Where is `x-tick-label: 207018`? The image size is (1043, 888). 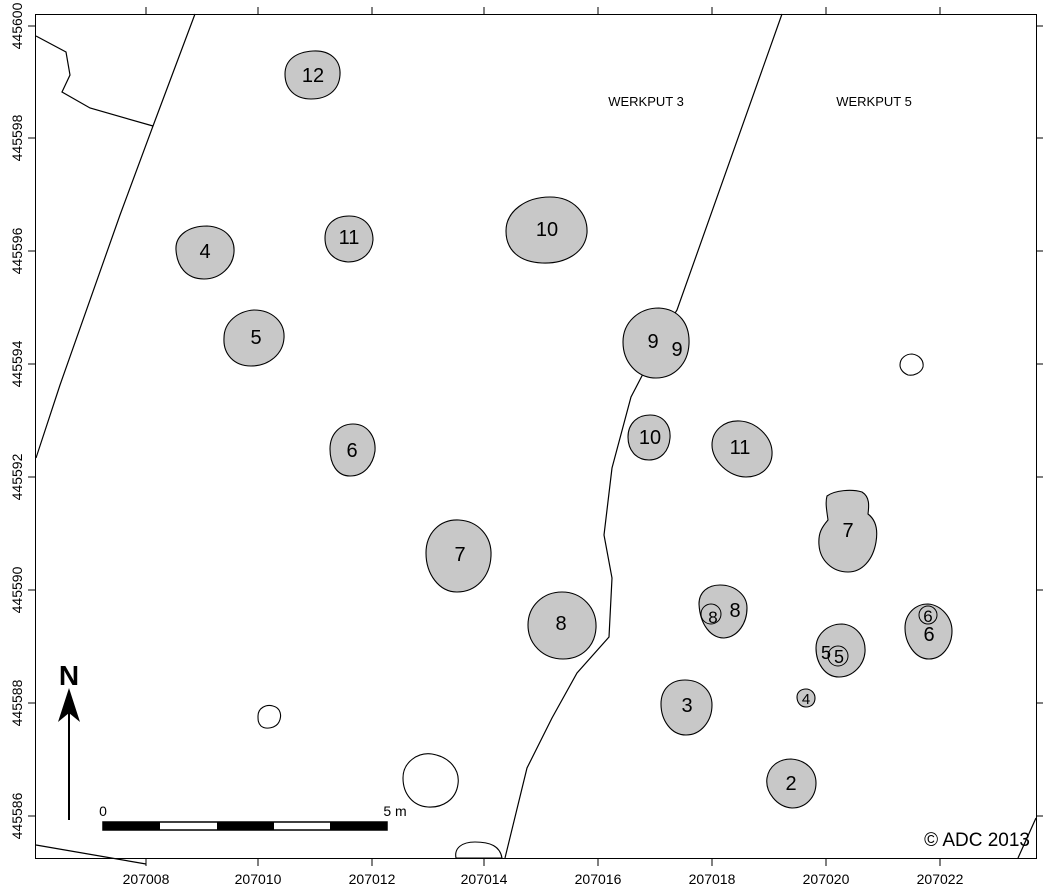 x-tick-label: 207018 is located at coordinates (712, 879).